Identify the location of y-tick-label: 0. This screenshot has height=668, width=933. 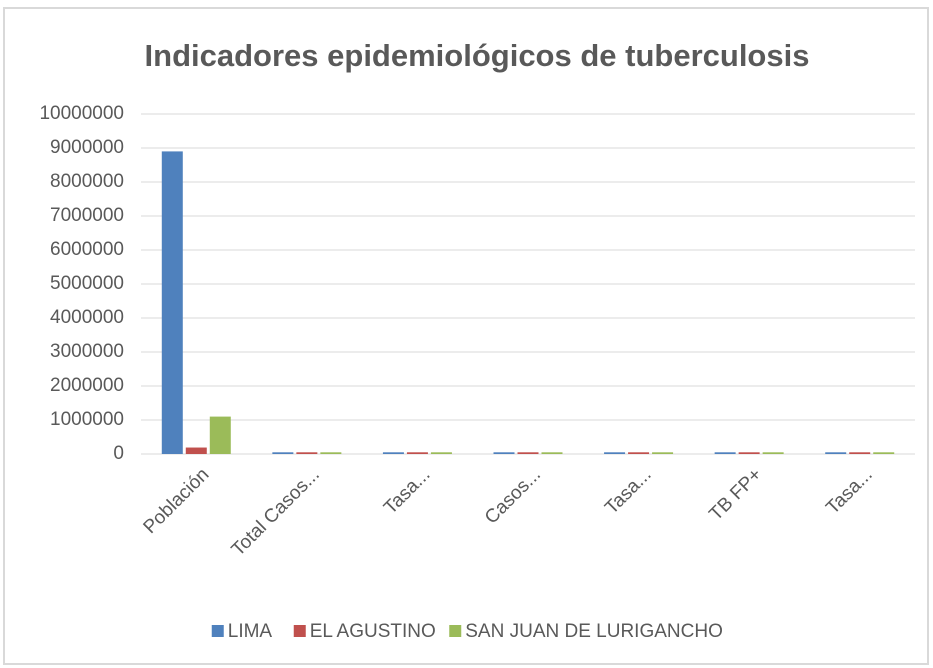
(118, 453).